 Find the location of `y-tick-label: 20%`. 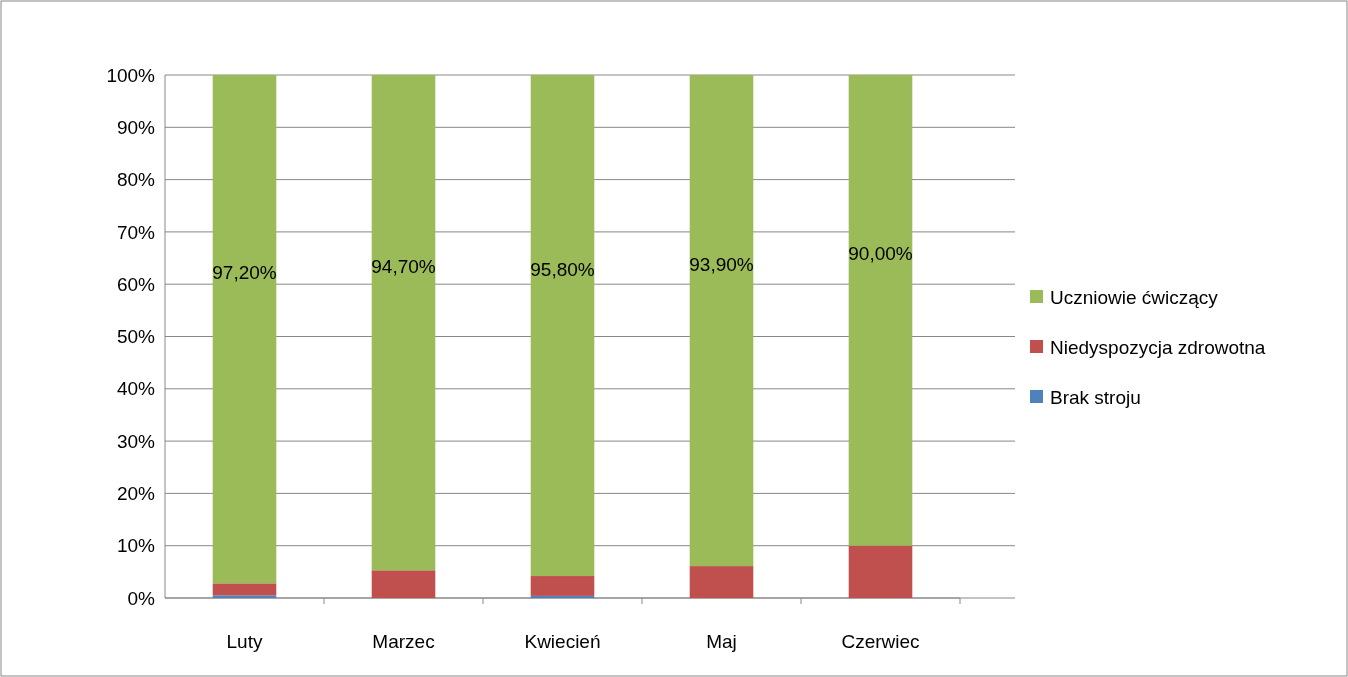

y-tick-label: 20% is located at coordinates (136, 494).